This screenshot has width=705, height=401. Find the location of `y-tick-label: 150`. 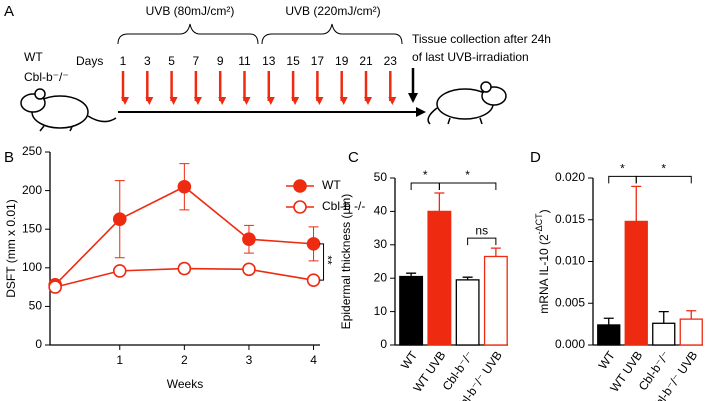

y-tick-label: 150 is located at coordinates (32, 228).